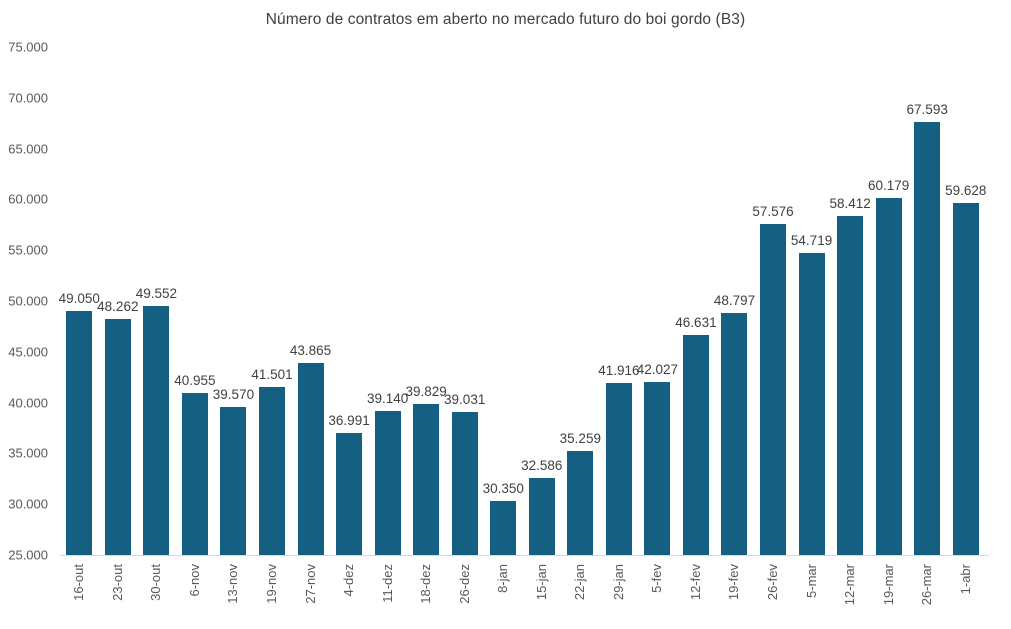 This screenshot has height=629, width=1011. What do you see at coordinates (349, 580) in the screenshot?
I see `x-axis-tick-label: 4-dez` at bounding box center [349, 580].